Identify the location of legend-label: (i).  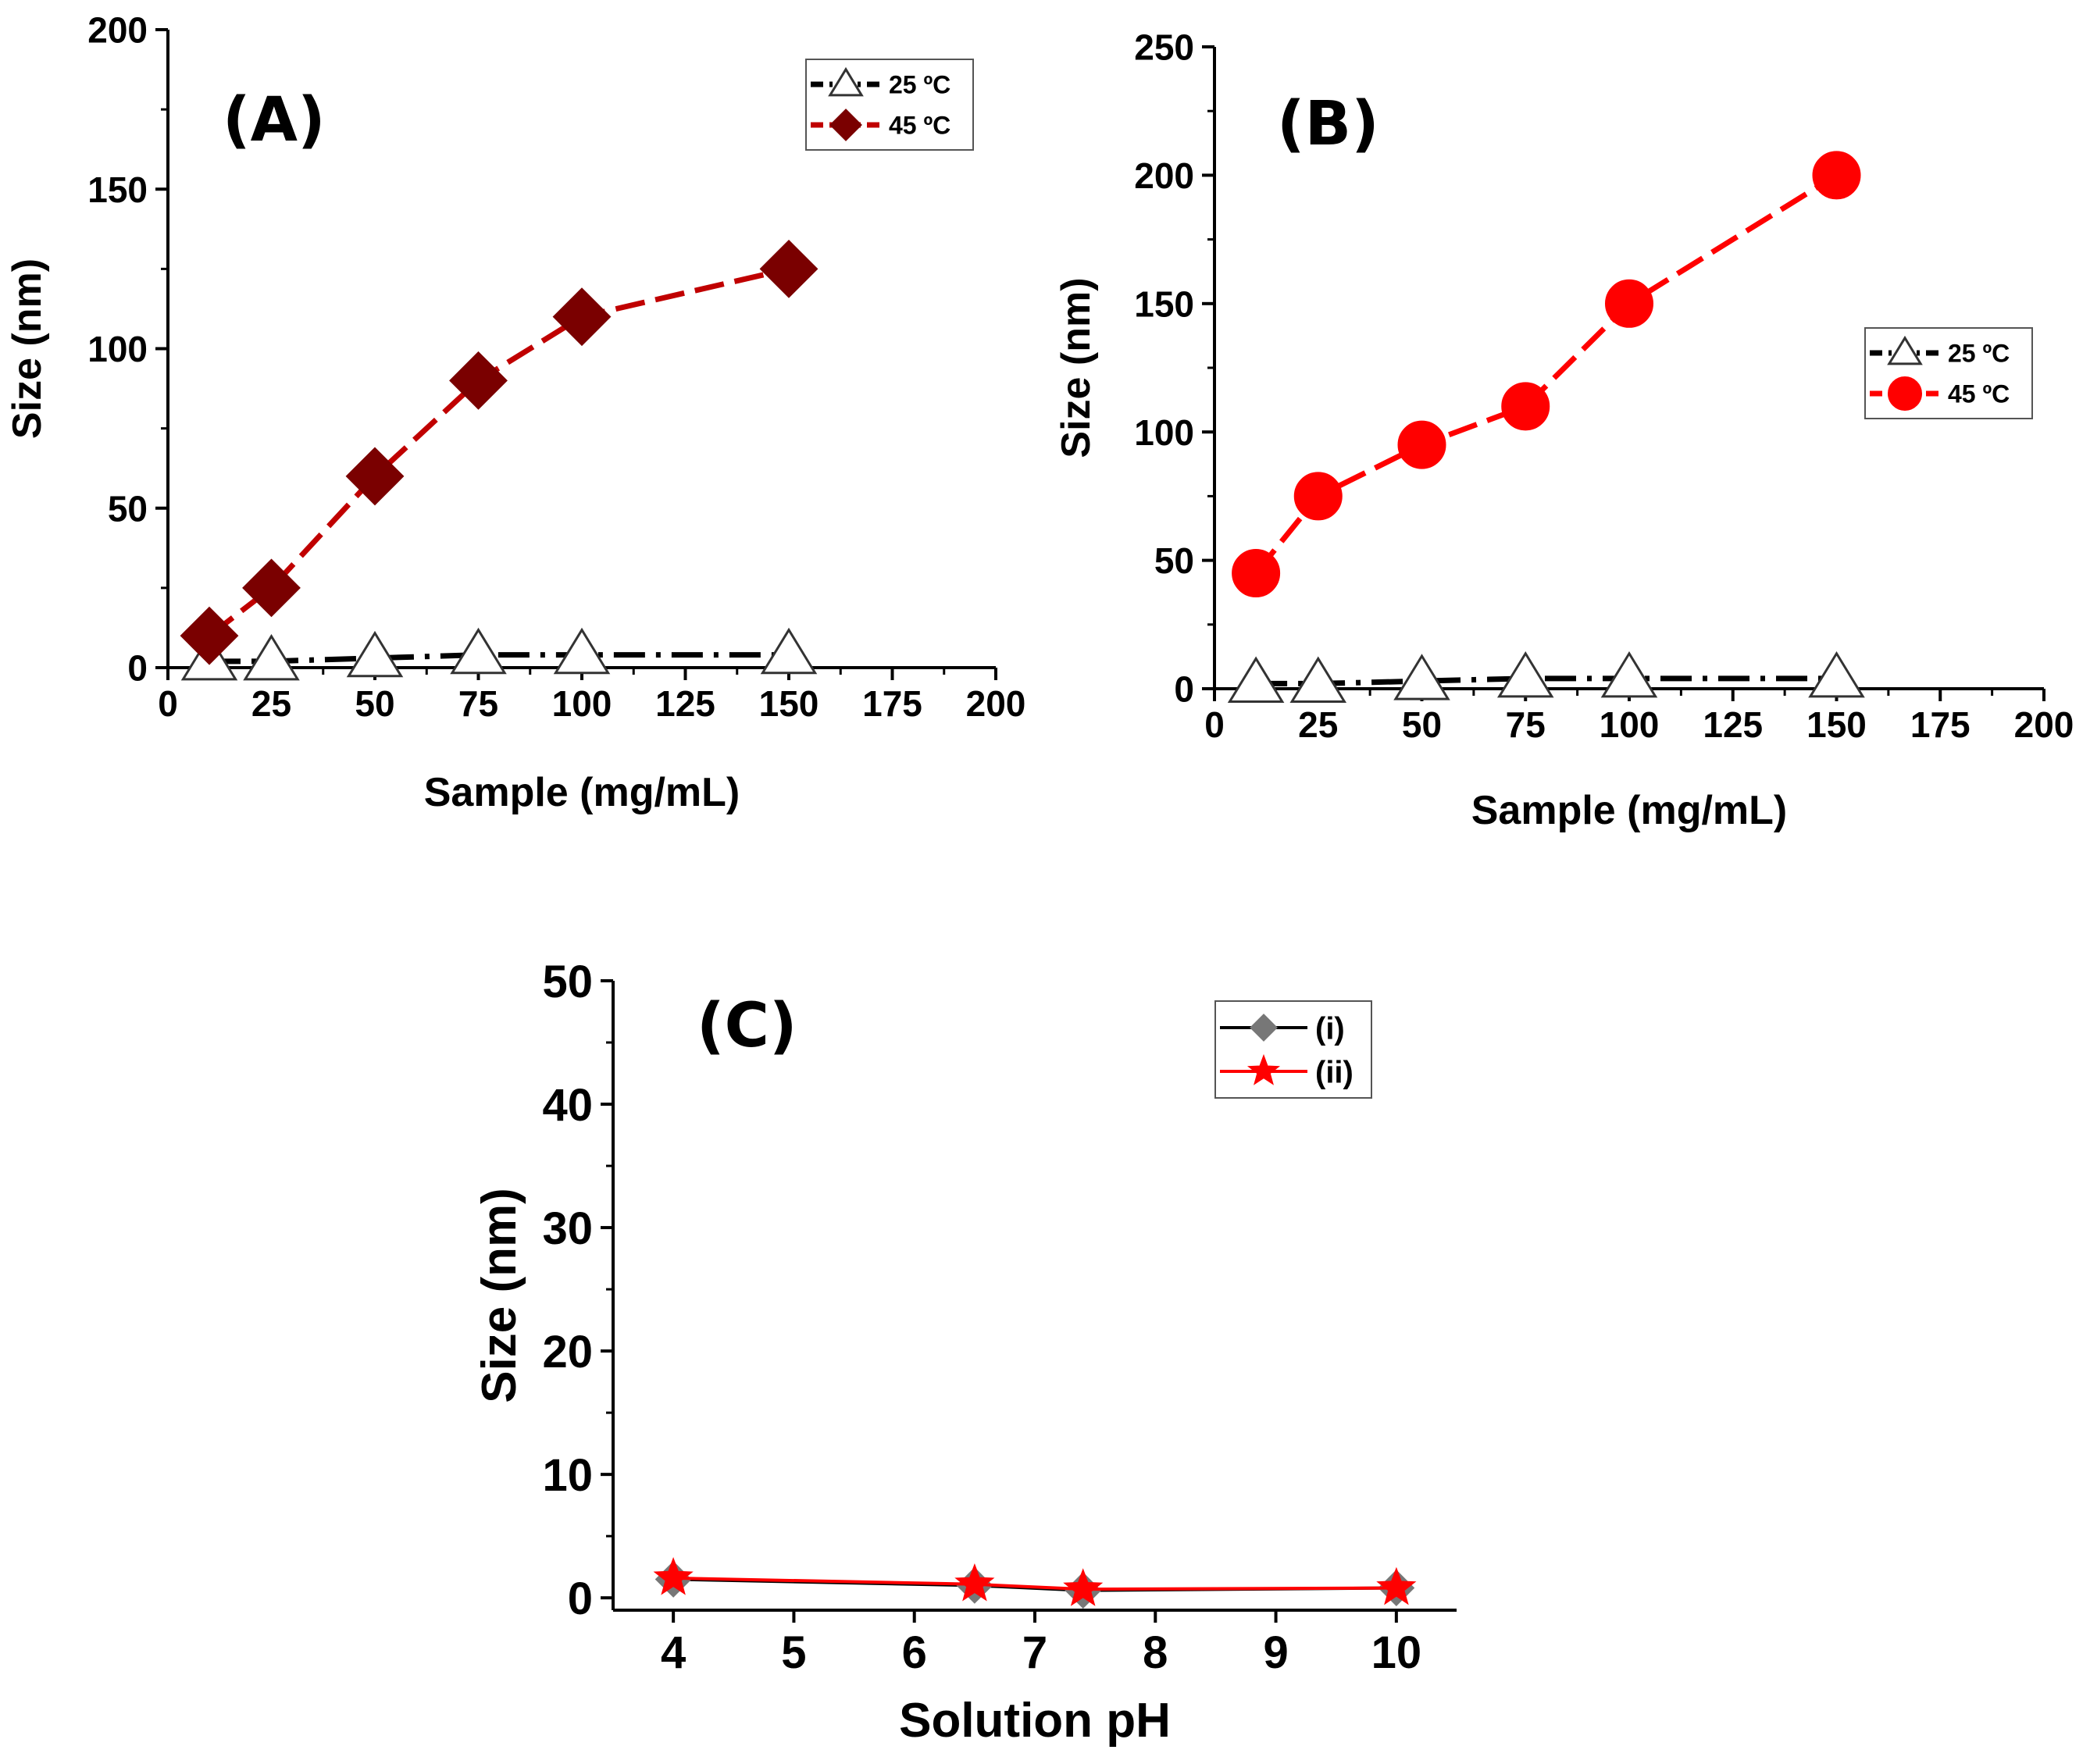
(1330, 1028).